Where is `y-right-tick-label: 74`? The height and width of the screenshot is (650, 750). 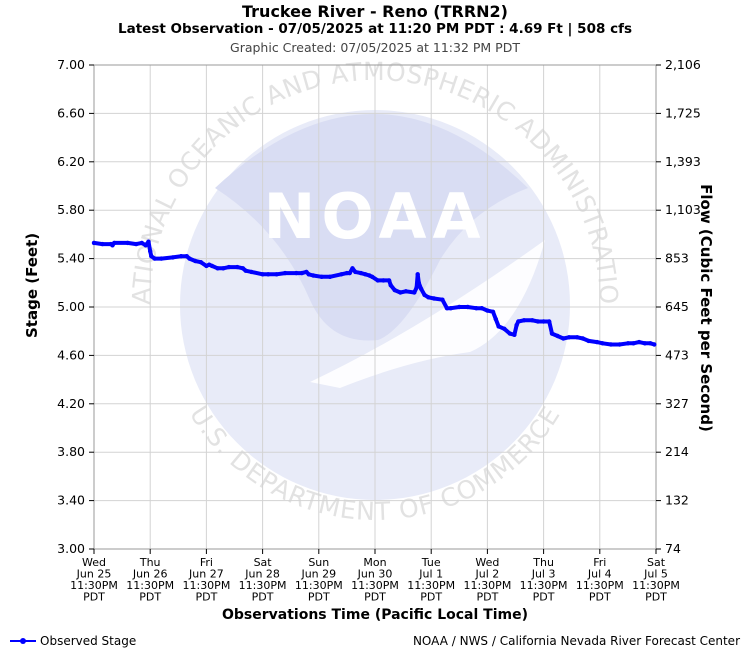
y-right-tick-label: 74 is located at coordinates (673, 548).